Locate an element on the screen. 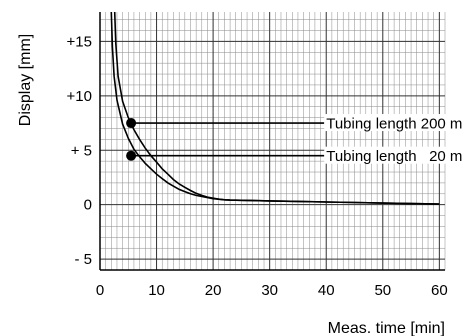 This screenshot has height=336, width=467. y-tick-label: +15 is located at coordinates (79, 41).